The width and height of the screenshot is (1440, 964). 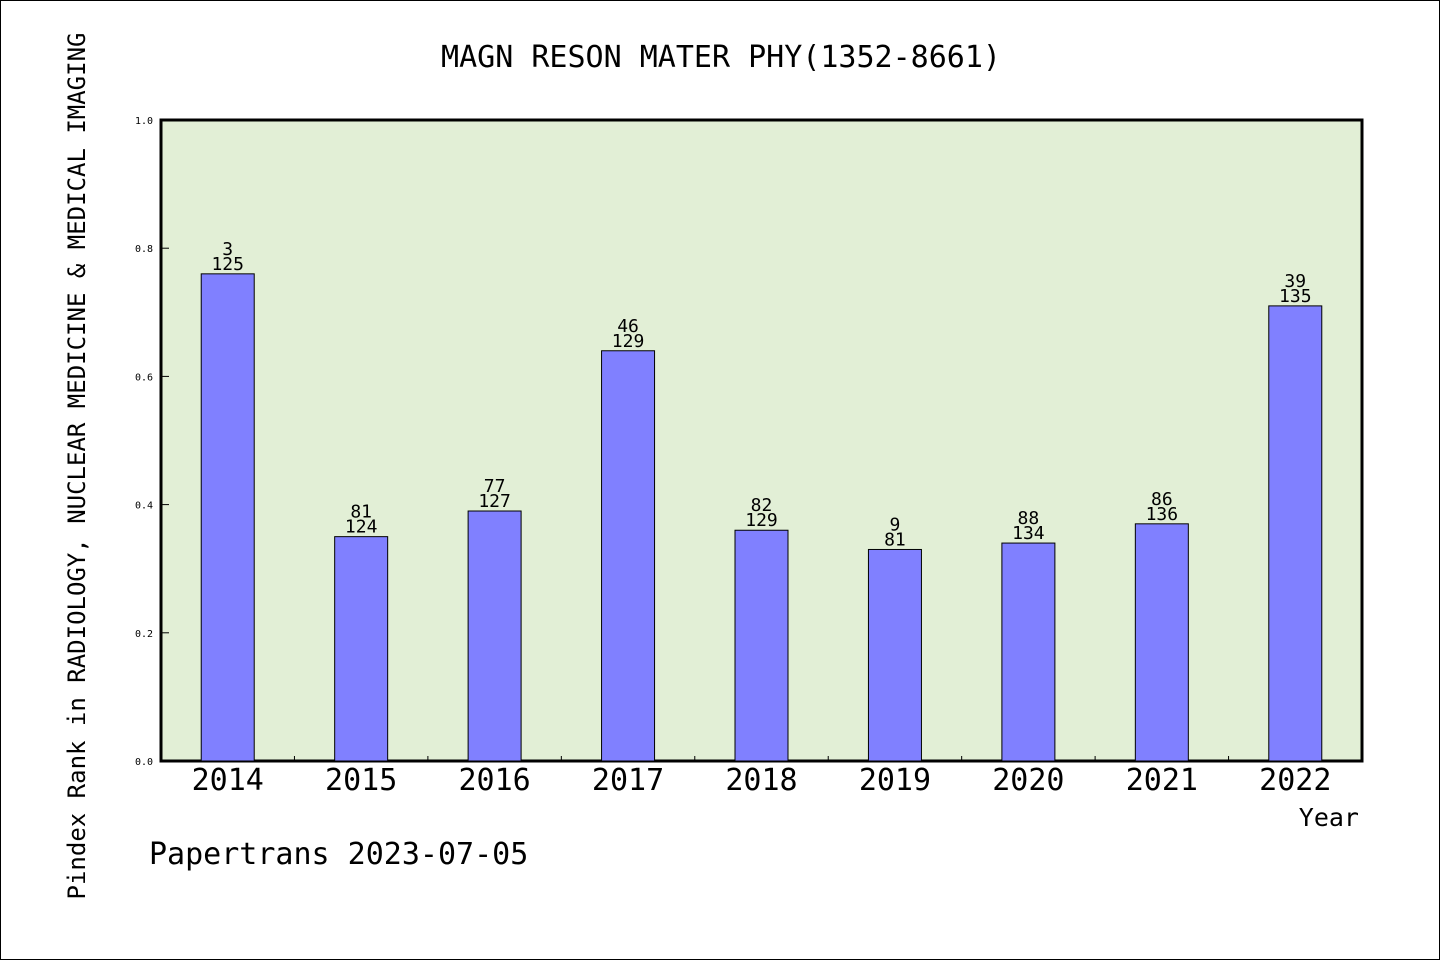 What do you see at coordinates (227, 264) in the screenshot?
I see `bar-label-total: 125` at bounding box center [227, 264].